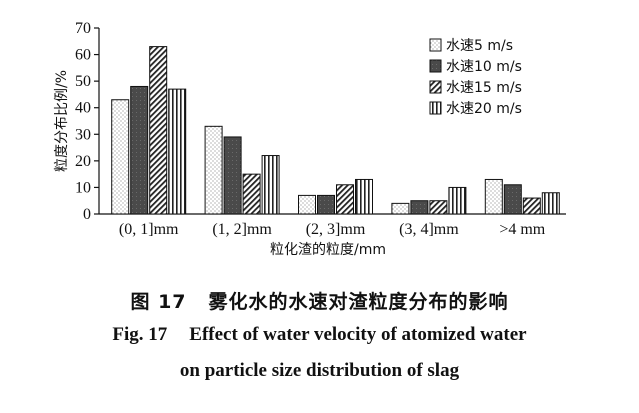 This screenshot has width=639, height=413. What do you see at coordinates (328, 250) in the screenshot?
I see `x-axis-label: 粒化渣的粒度/mm` at bounding box center [328, 250].